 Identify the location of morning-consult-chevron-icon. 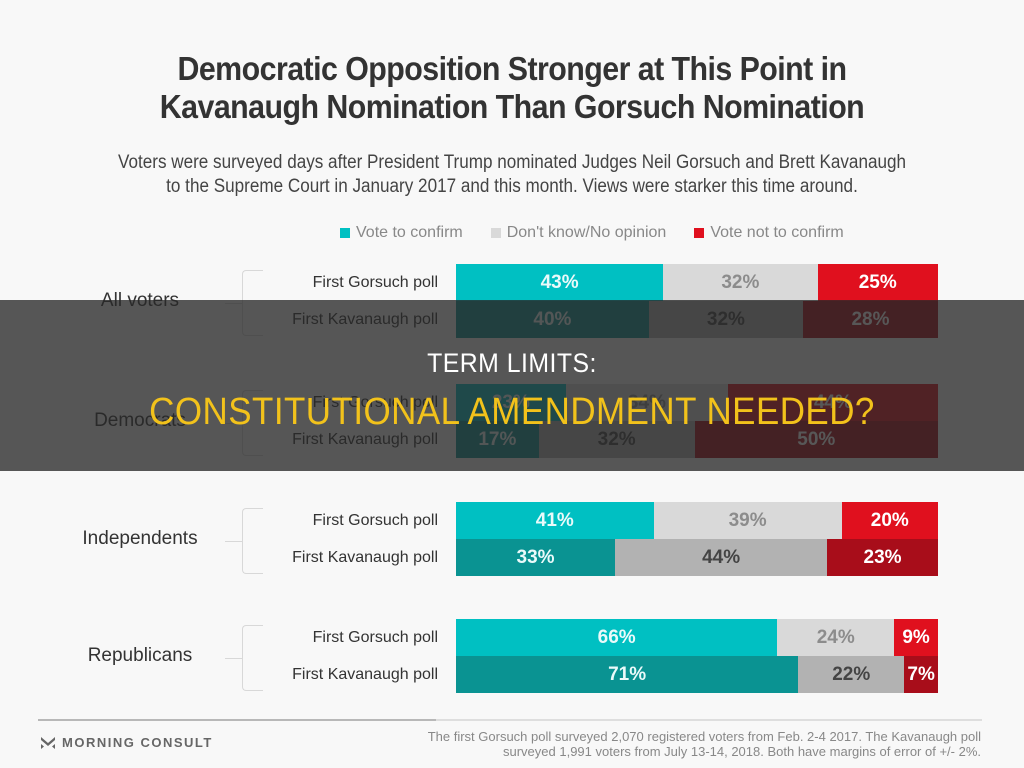
(48, 743).